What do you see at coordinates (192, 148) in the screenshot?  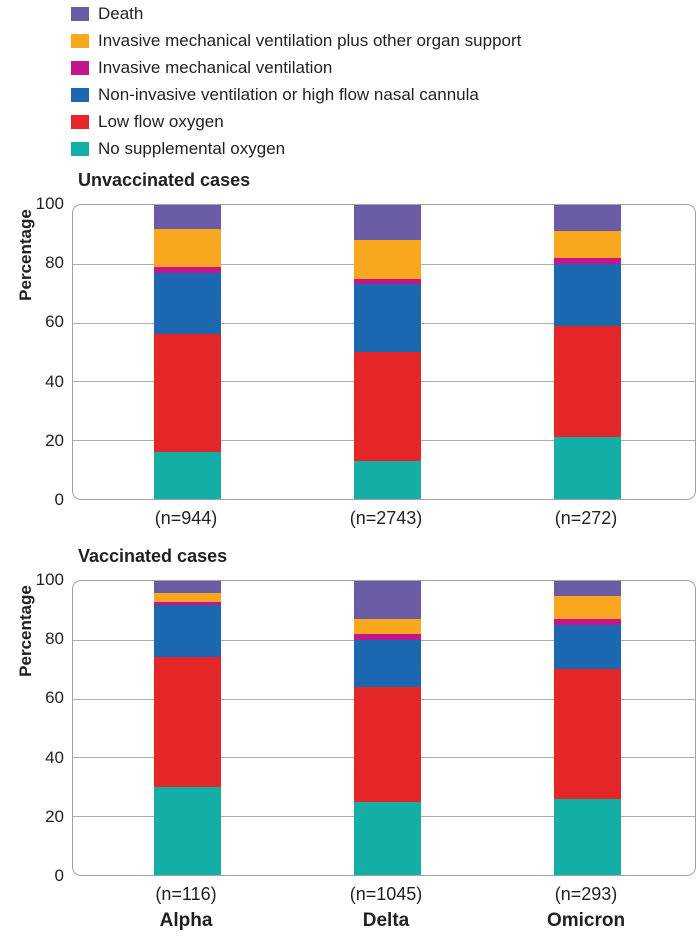 I see `legend-label: No supplemental oxygen` at bounding box center [192, 148].